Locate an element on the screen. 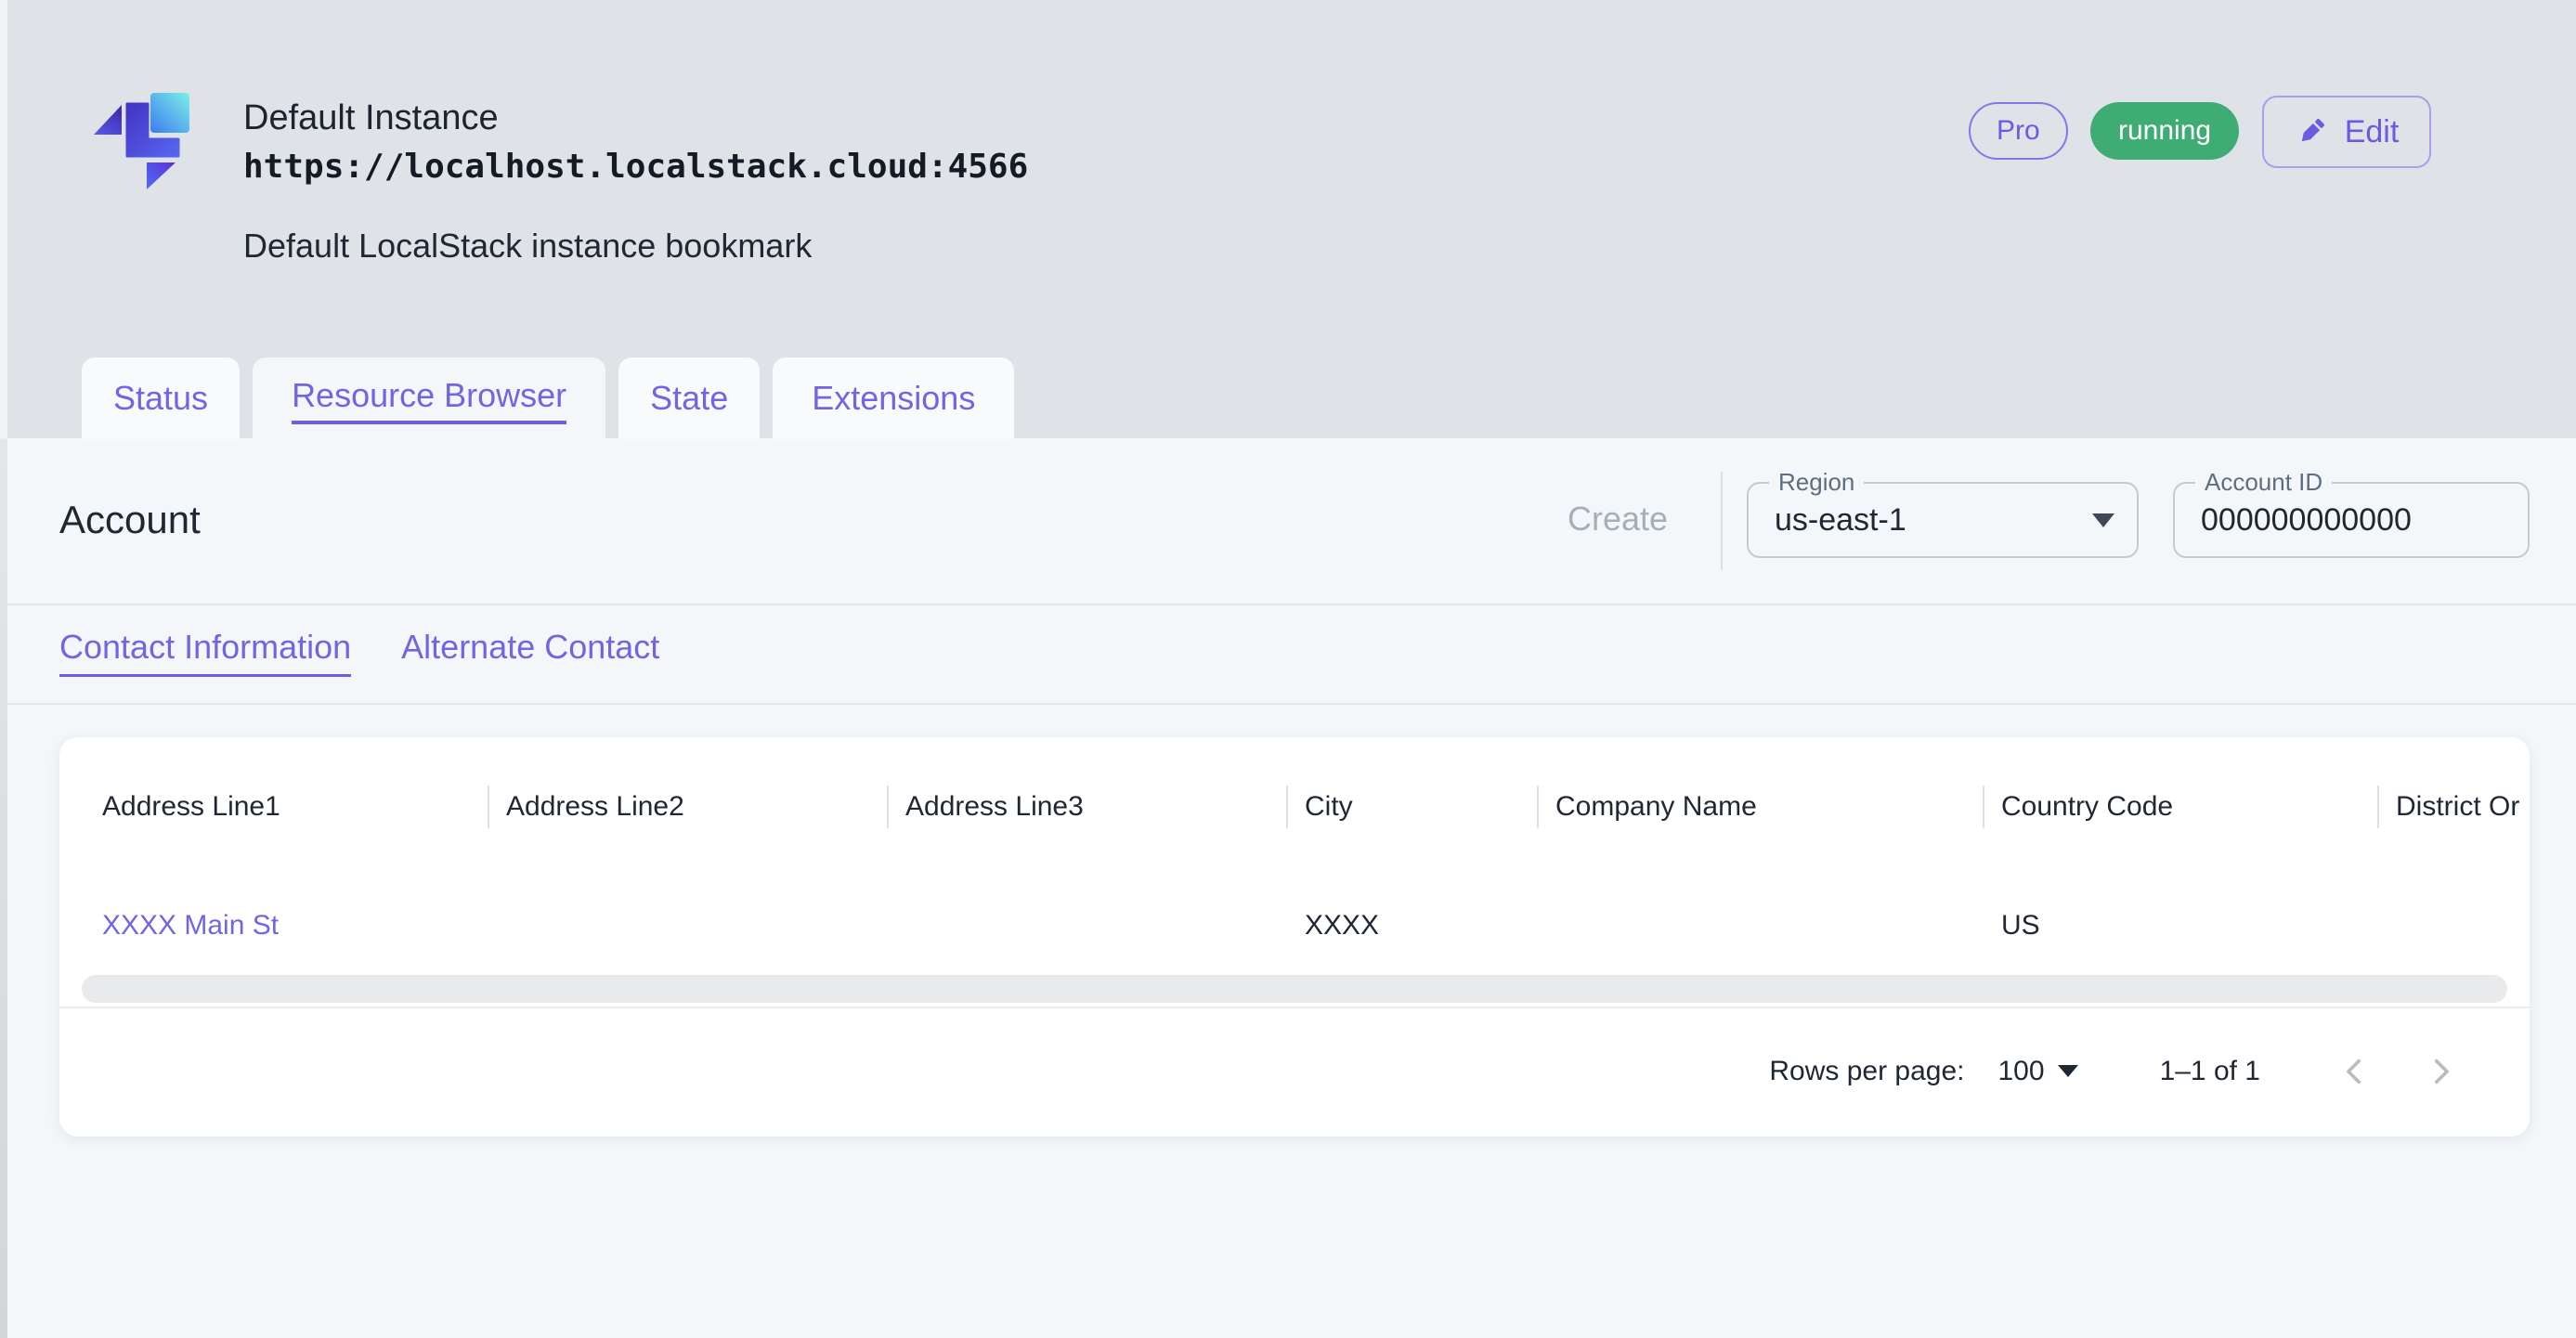 The width and height of the screenshot is (2576, 1338). localstack-logo-icon is located at coordinates (141, 141).